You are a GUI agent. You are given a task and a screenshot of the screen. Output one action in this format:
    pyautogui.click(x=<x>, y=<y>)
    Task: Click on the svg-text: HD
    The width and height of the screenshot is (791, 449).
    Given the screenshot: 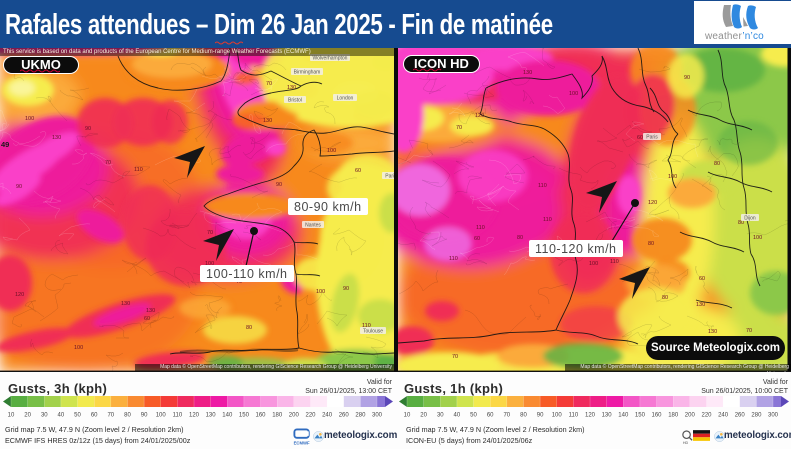 What is the action you would take?
    pyautogui.click(x=686, y=443)
    